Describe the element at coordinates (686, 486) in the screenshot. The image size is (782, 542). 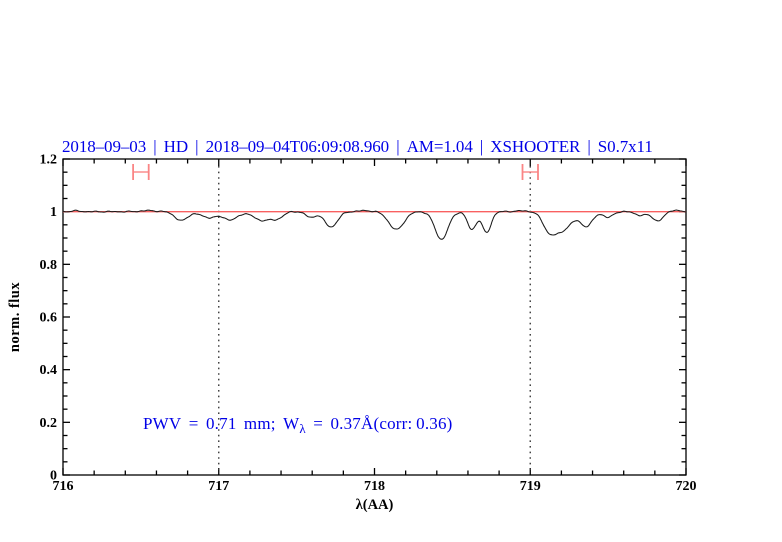
I see `svg-text: 720` at that location.